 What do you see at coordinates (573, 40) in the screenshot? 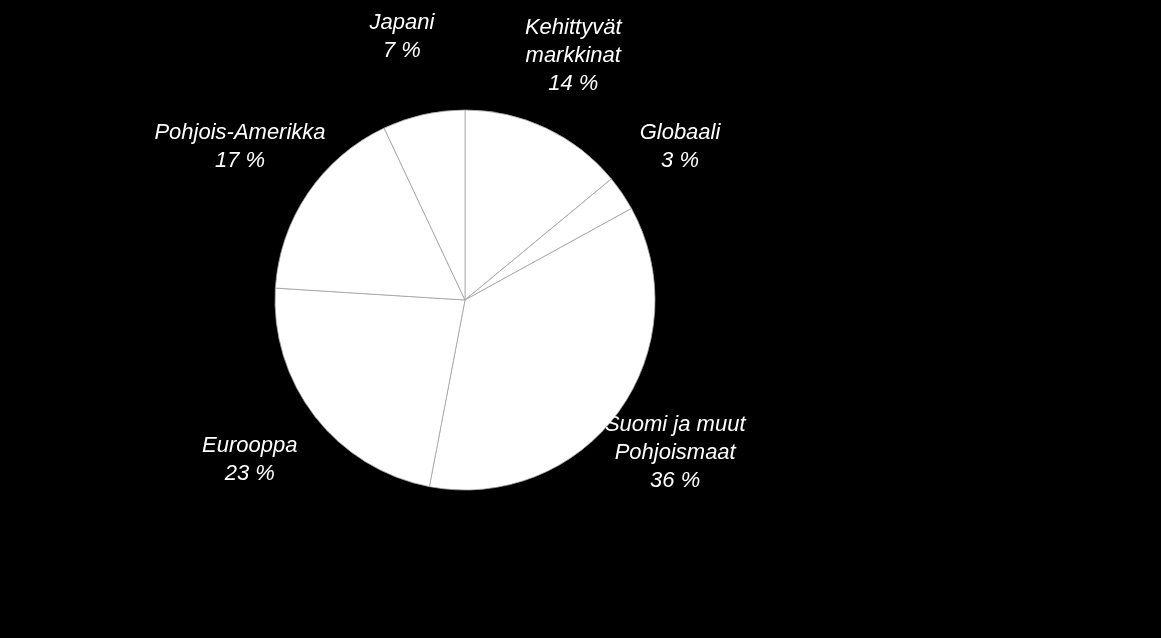
I see `slice-label: Kehittyvät markkinat` at bounding box center [573, 40].